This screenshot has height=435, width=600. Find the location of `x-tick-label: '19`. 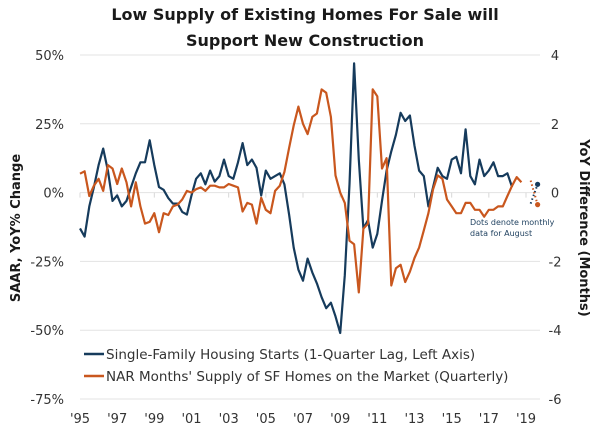

x-tick-label: '19 is located at coordinates (526, 419).